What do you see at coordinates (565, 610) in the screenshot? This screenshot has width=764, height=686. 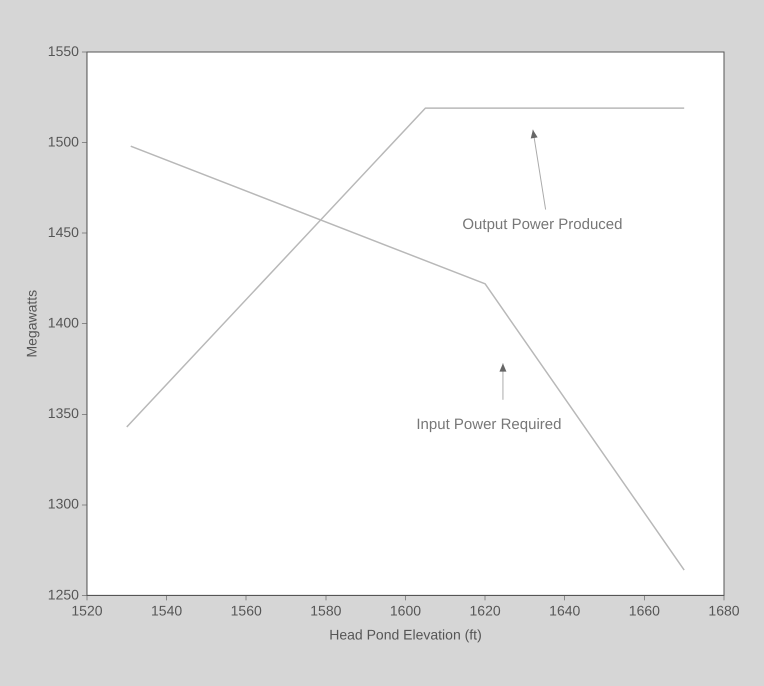 I see `x-tick-label: 1640` at bounding box center [565, 610].